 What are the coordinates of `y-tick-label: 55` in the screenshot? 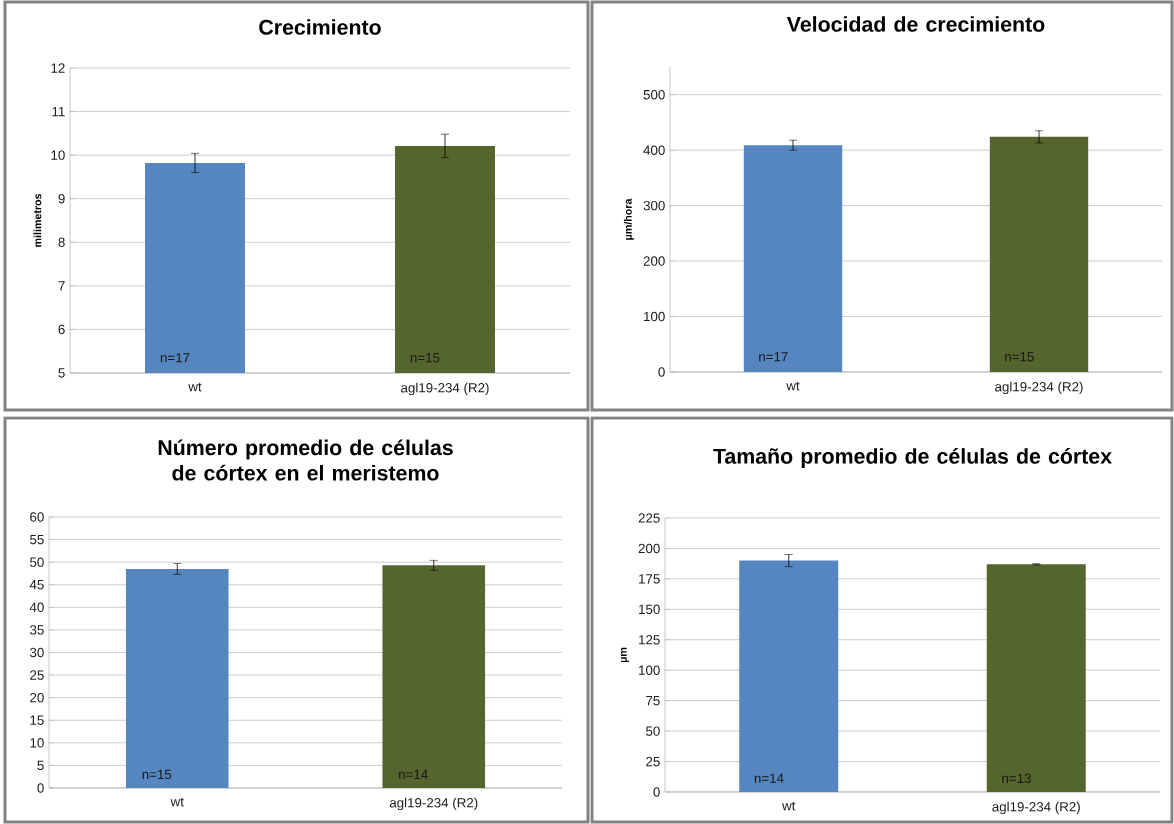 It's located at (37, 539).